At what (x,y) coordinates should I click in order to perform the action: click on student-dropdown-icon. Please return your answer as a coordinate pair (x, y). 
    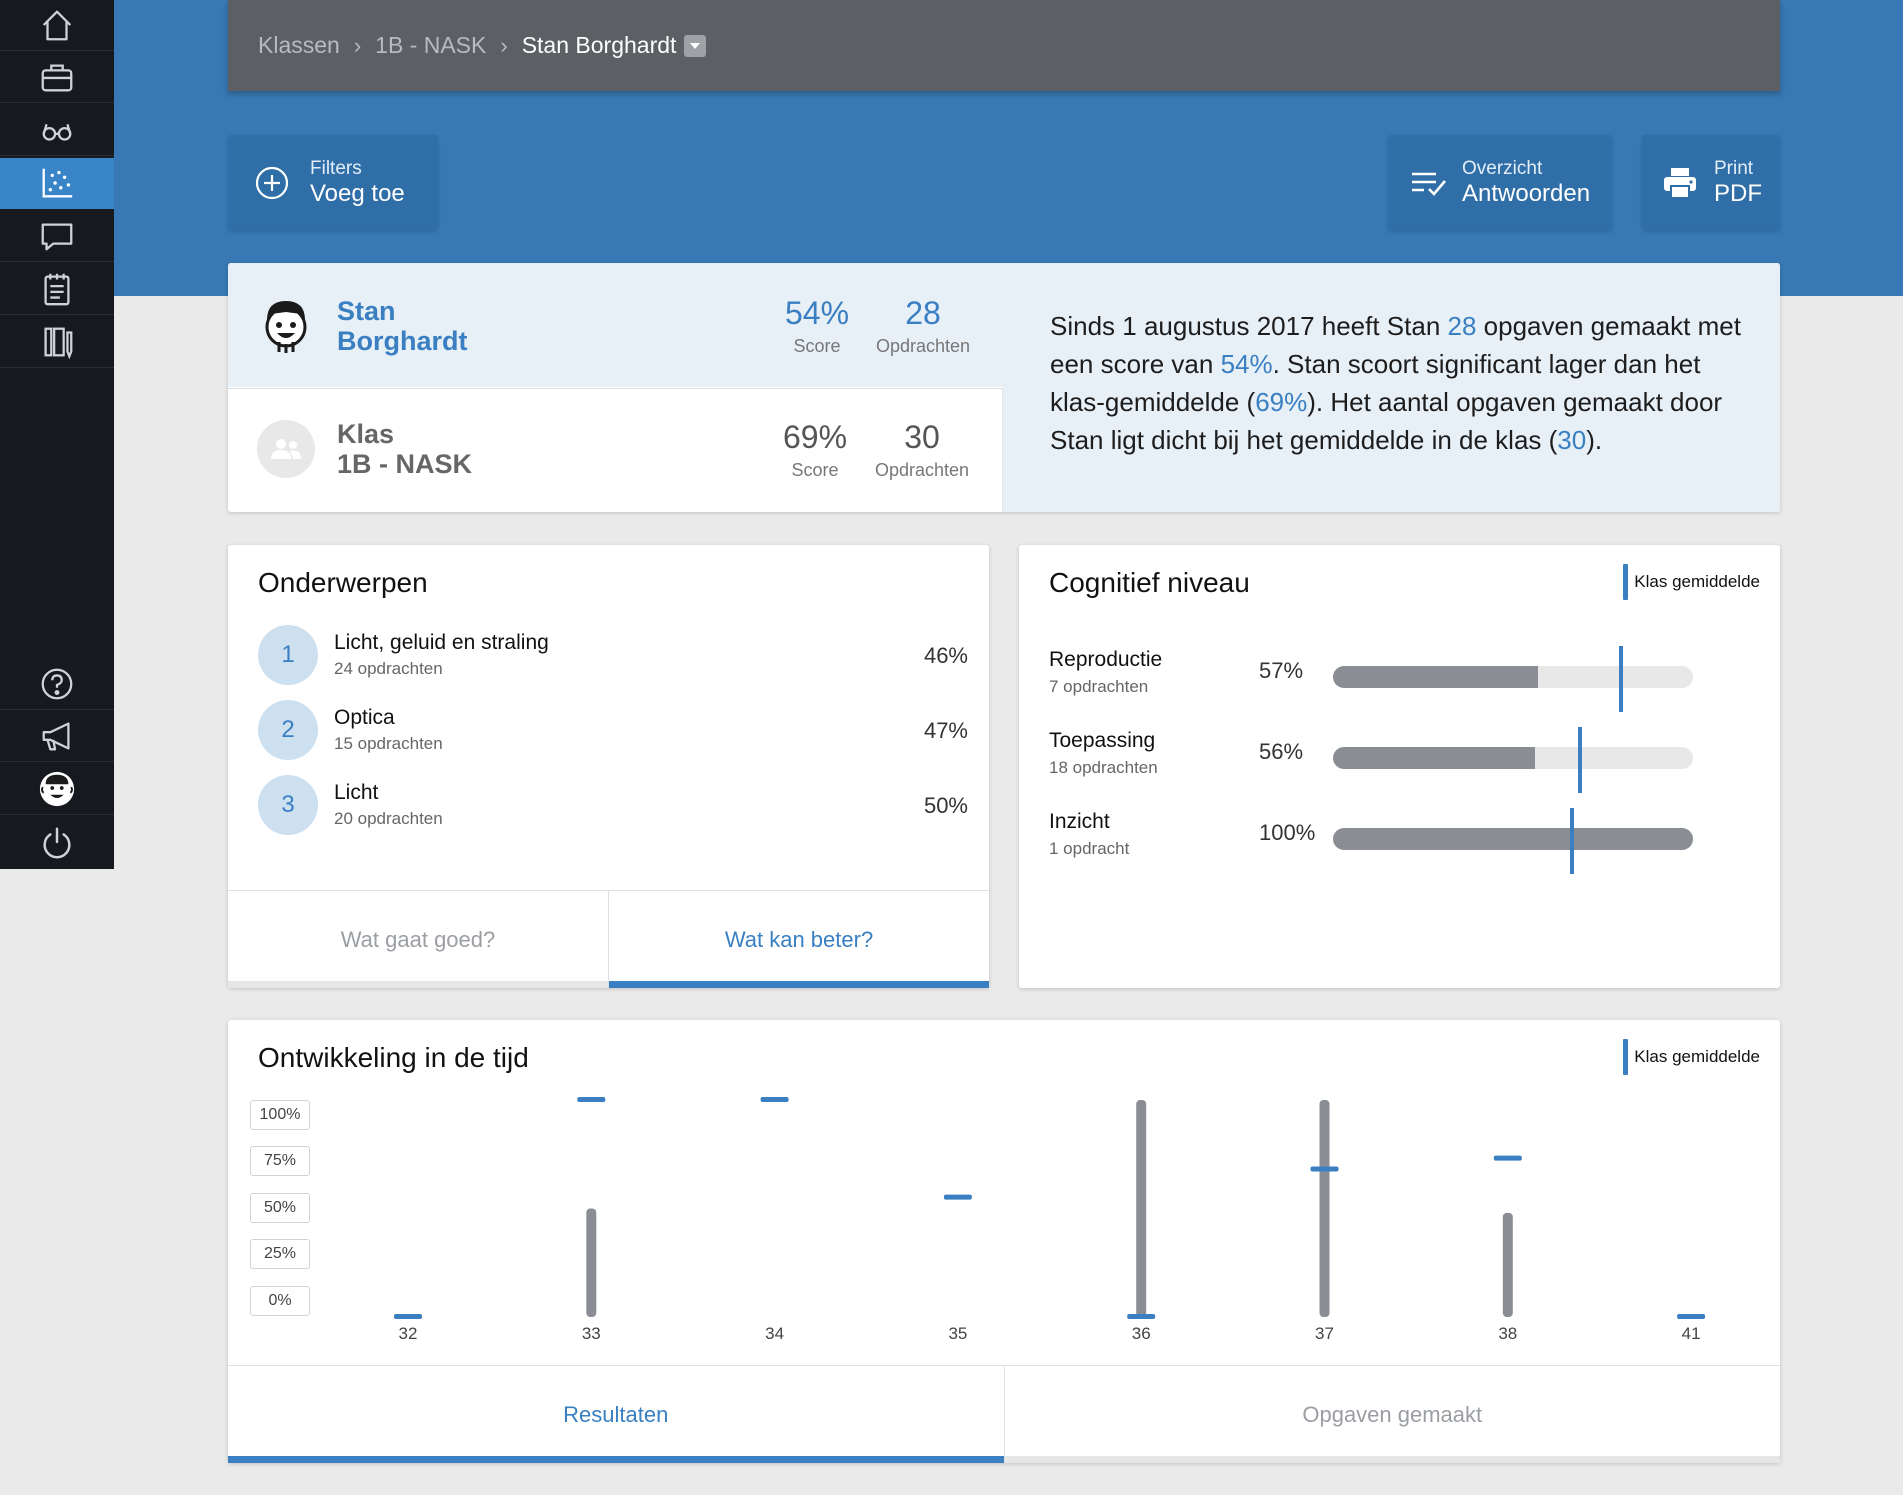
    Looking at the image, I should click on (695, 45).